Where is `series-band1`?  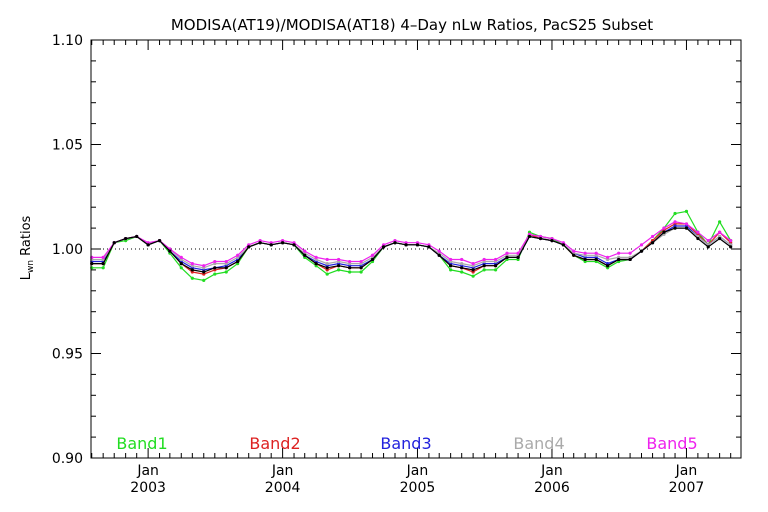
series-band1 is located at coordinates (411, 245).